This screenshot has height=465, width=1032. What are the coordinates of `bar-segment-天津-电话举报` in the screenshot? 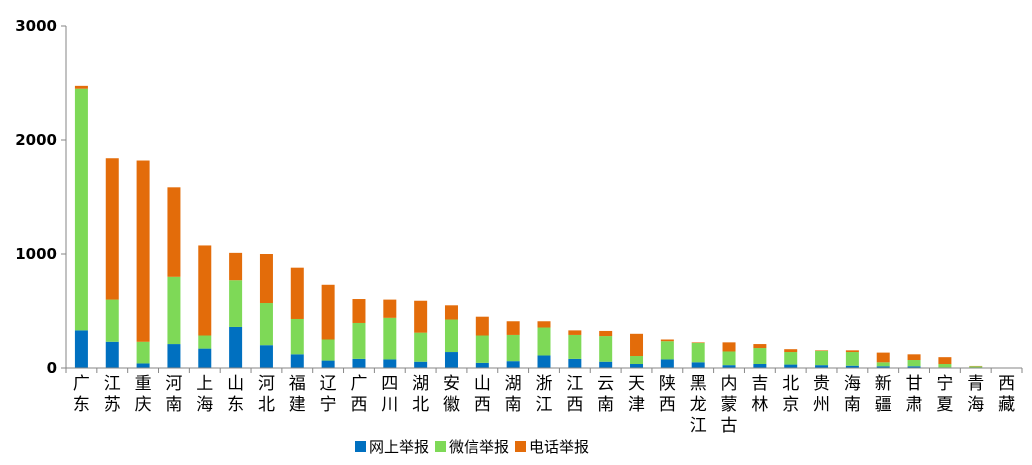 It's located at (637, 345).